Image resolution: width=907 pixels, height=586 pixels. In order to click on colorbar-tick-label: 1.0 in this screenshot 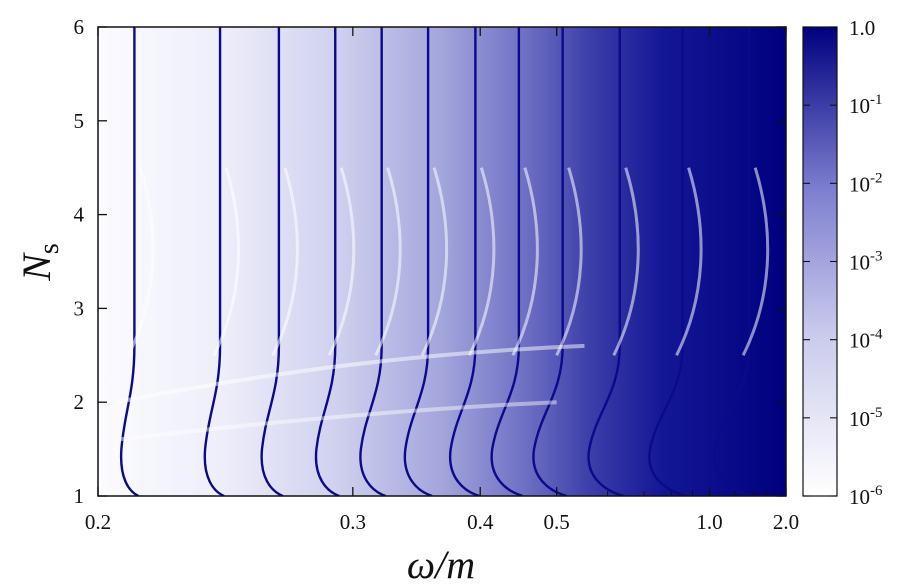, I will do `click(862, 28)`.